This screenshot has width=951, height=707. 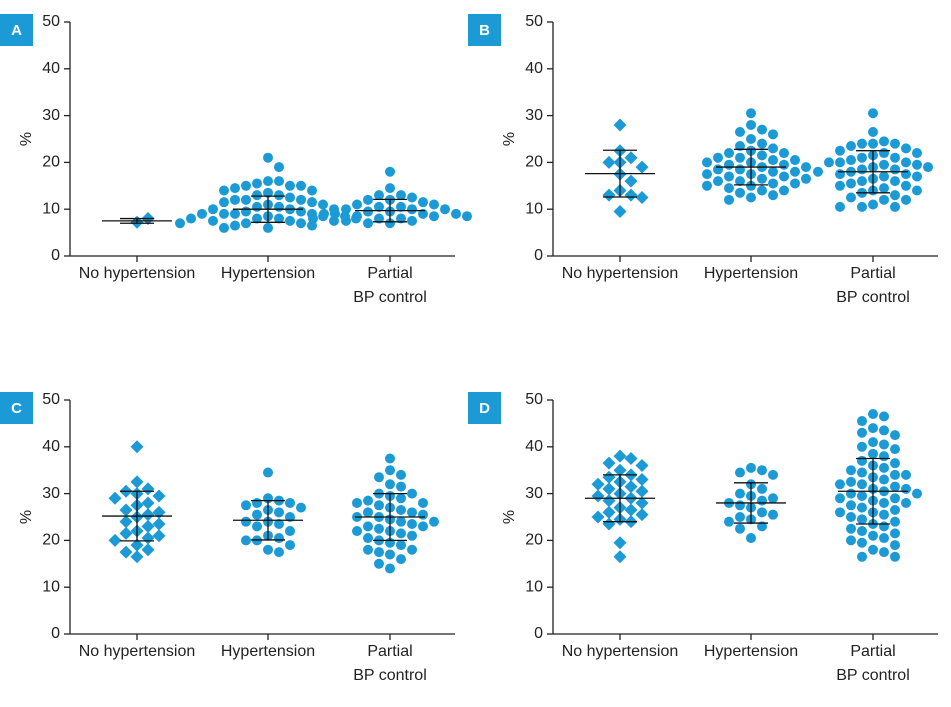 What do you see at coordinates (51, 21) in the screenshot?
I see `y-tick-label: 50` at bounding box center [51, 21].